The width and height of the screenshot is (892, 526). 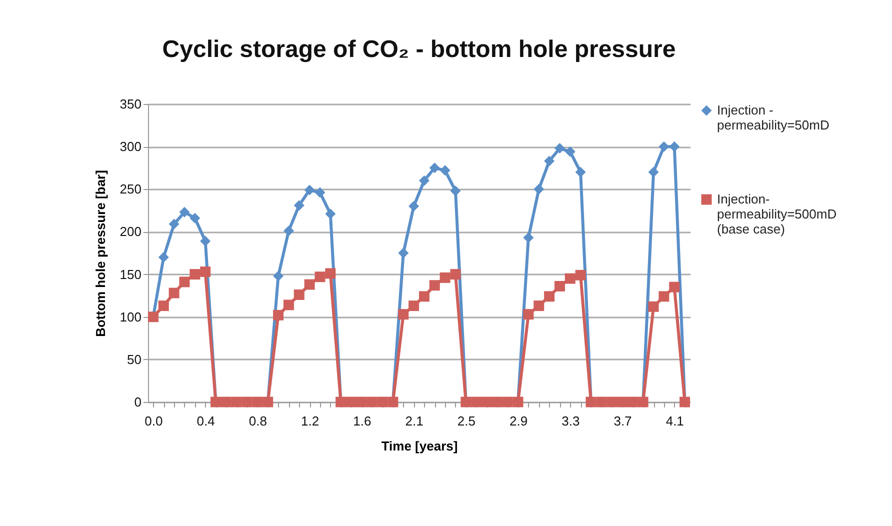 I want to click on x-tick-label: 3.3, so click(x=571, y=421).